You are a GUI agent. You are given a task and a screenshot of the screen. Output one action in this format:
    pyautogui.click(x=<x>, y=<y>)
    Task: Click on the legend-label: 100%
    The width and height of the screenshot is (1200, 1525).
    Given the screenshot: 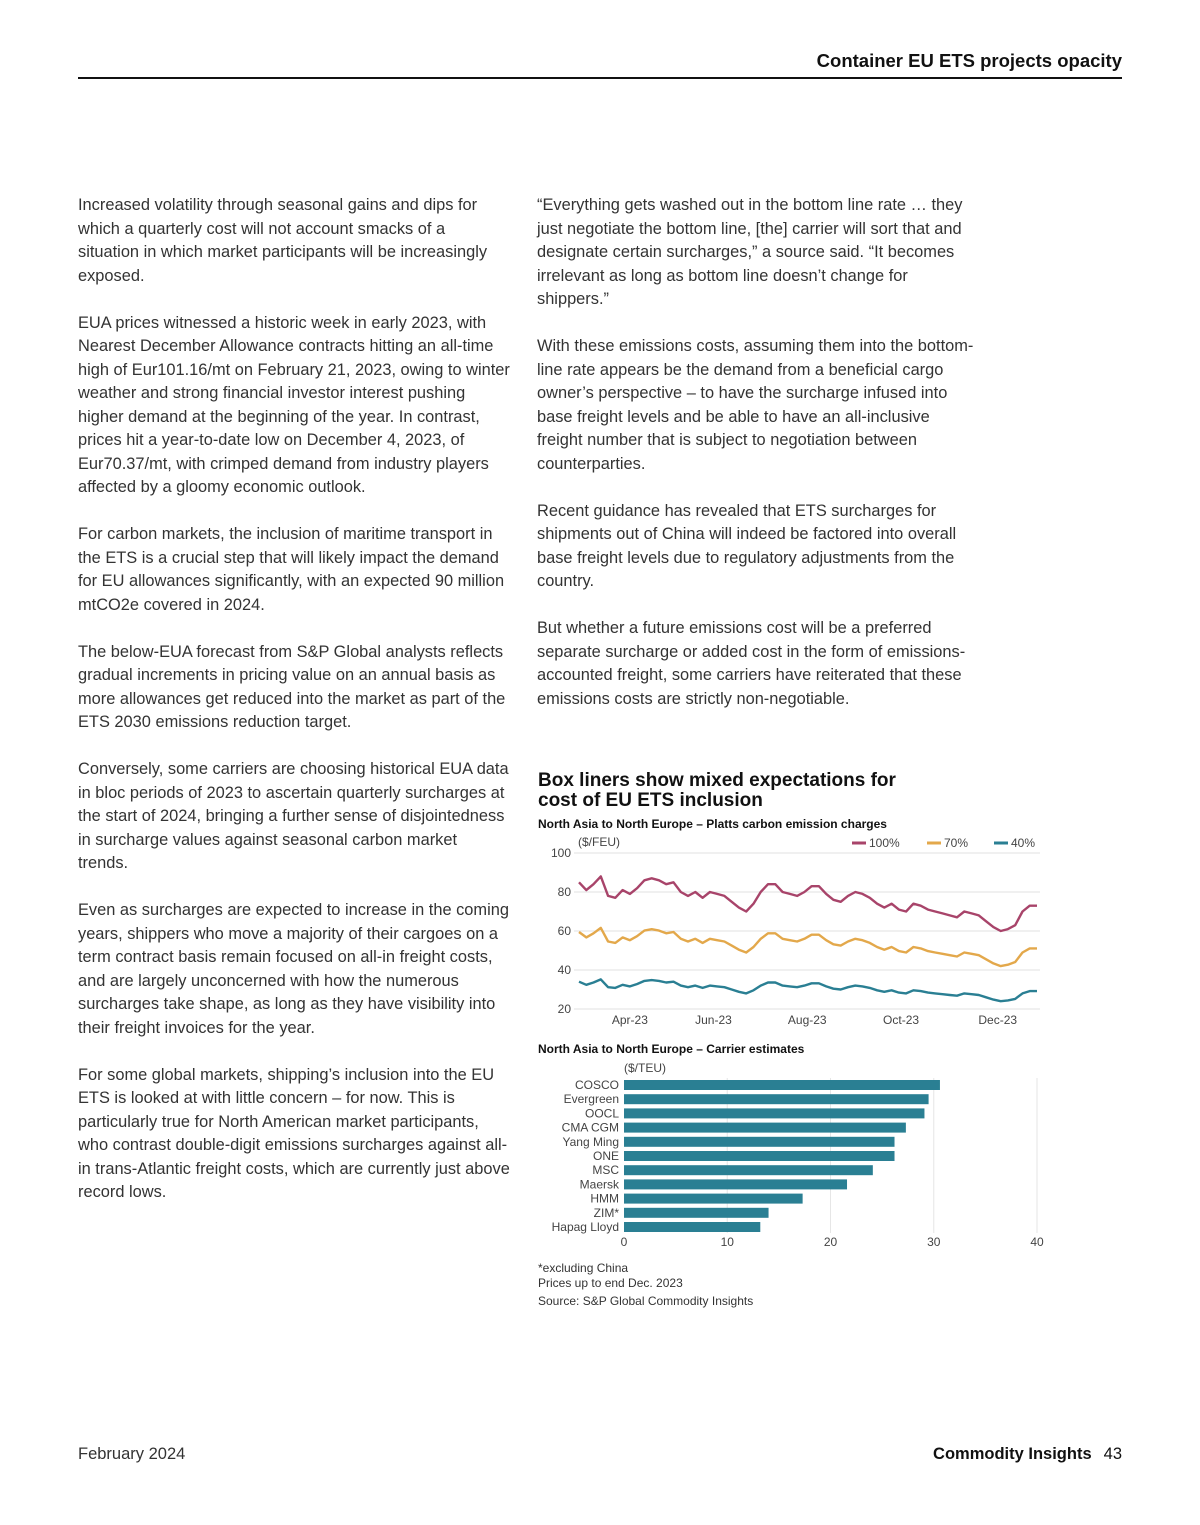 What is the action you would take?
    pyautogui.click(x=884, y=843)
    